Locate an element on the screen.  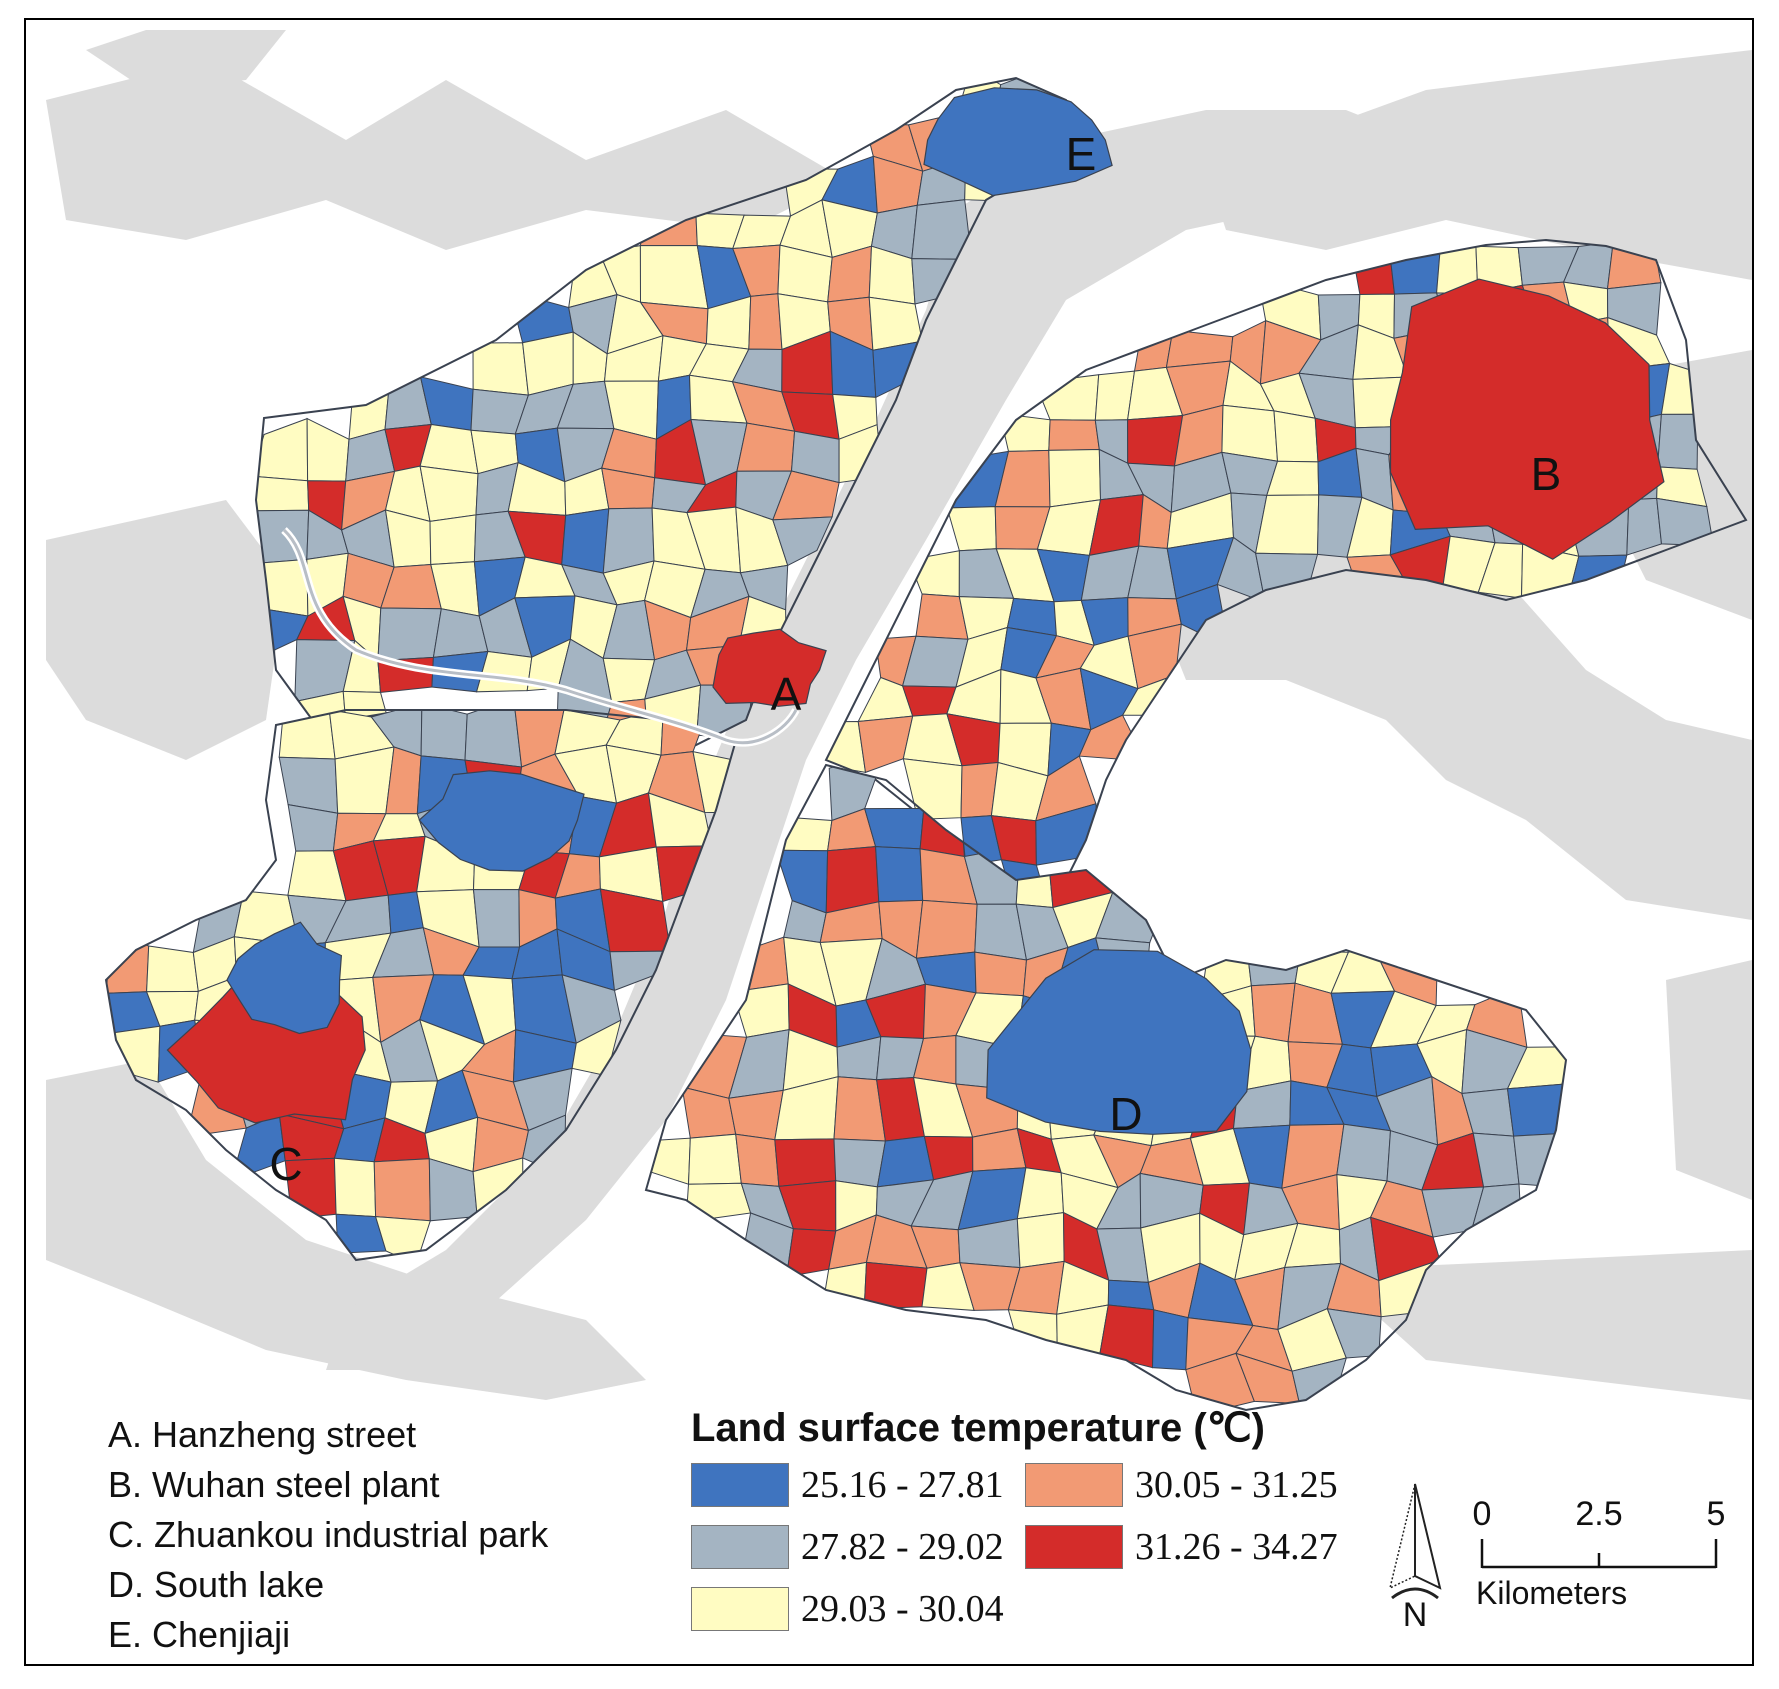
legend-label-5: 31.26 - 34.27 is located at coordinates (1236, 1547).